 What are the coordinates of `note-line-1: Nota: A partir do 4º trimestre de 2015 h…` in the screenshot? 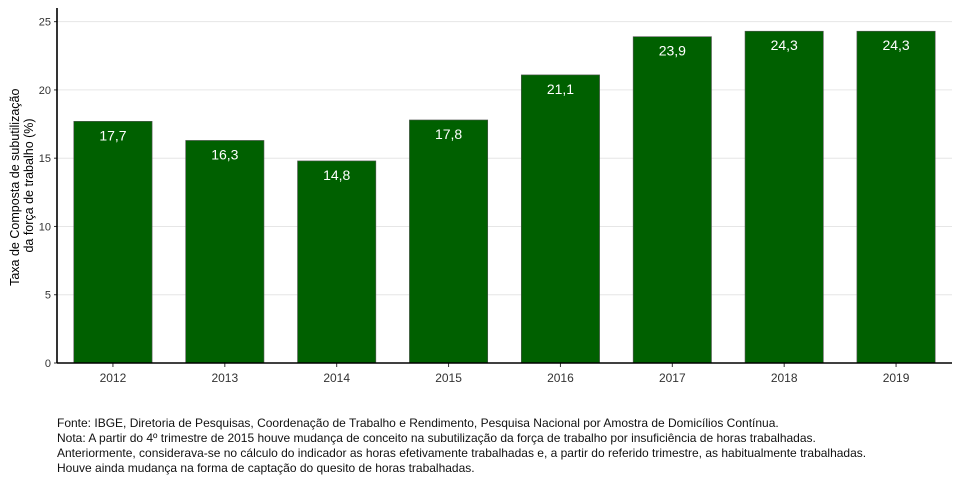 It's located at (436, 438).